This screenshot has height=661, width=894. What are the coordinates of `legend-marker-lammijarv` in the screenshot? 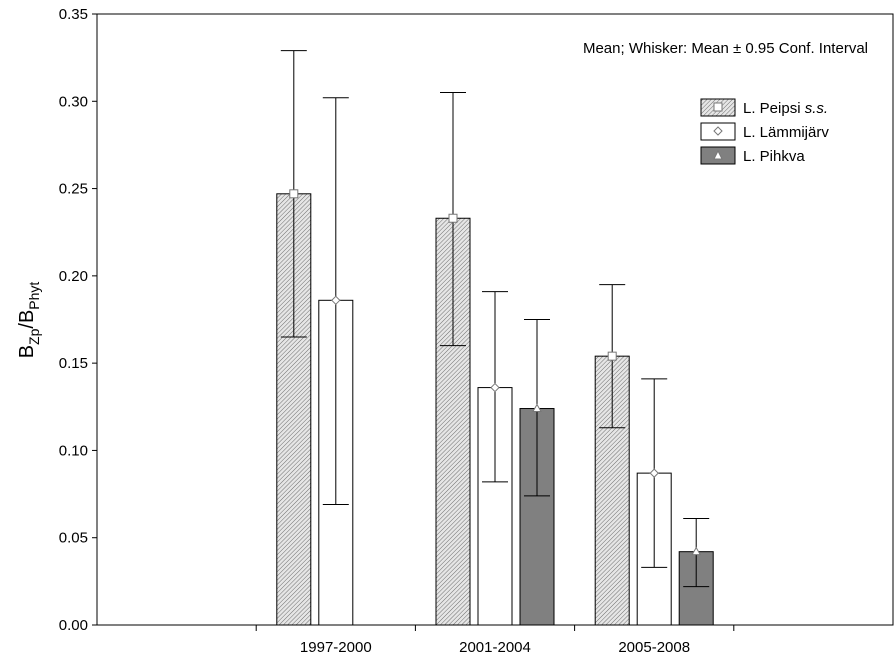 It's located at (718, 131).